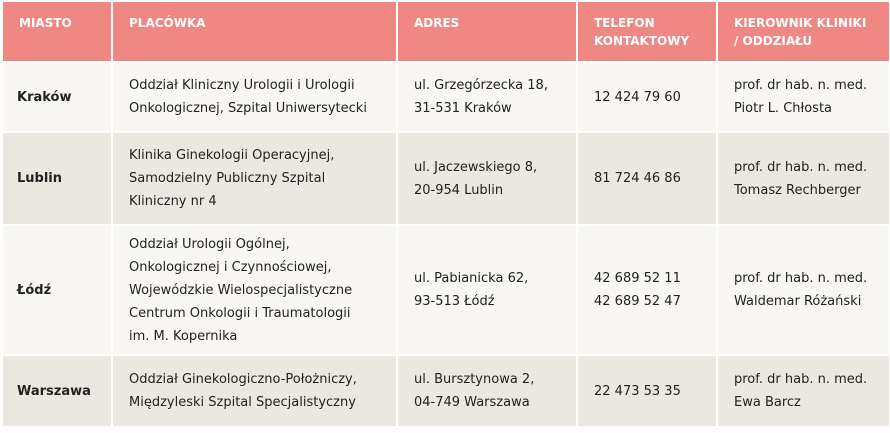  Describe the element at coordinates (34, 290) in the screenshot. I see `text-line: Łódź` at that location.